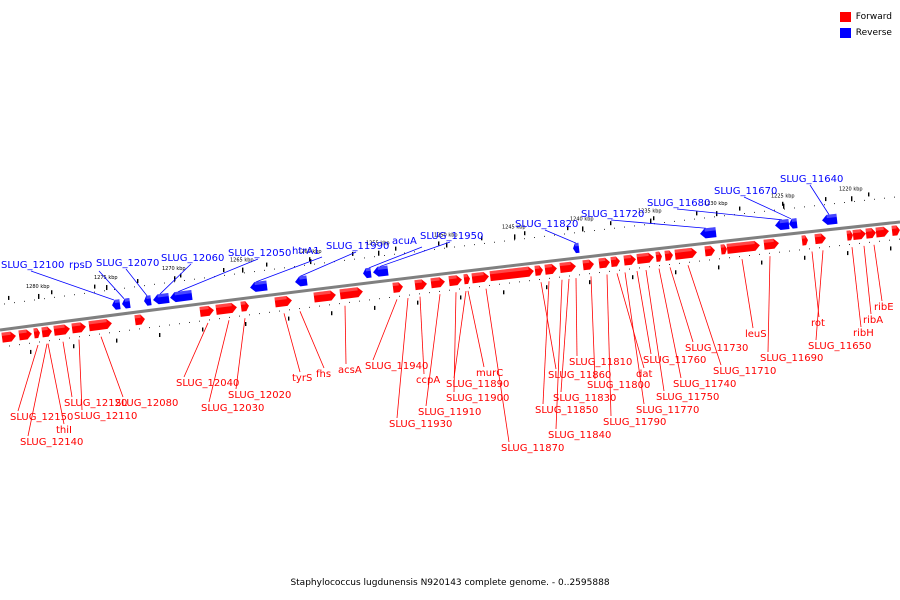  What do you see at coordinates (350, 370) in the screenshot?
I see `forward-gene-label: acsA` at bounding box center [350, 370].